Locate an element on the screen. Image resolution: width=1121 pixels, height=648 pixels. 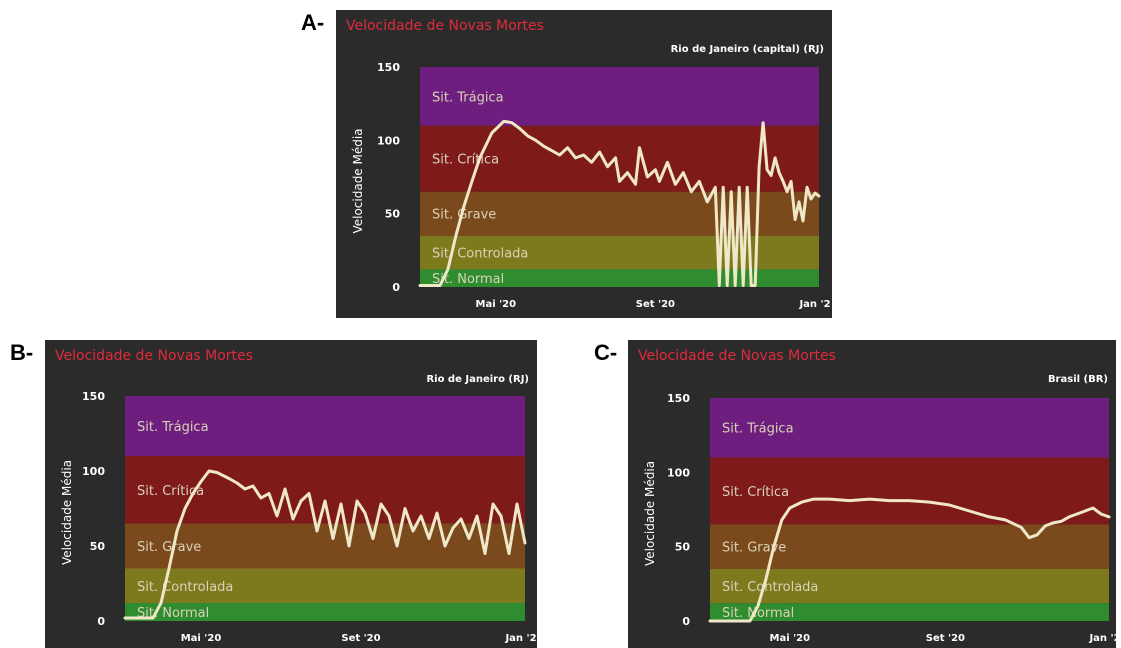
panel-letter-a: A- is located at coordinates (313, 22).